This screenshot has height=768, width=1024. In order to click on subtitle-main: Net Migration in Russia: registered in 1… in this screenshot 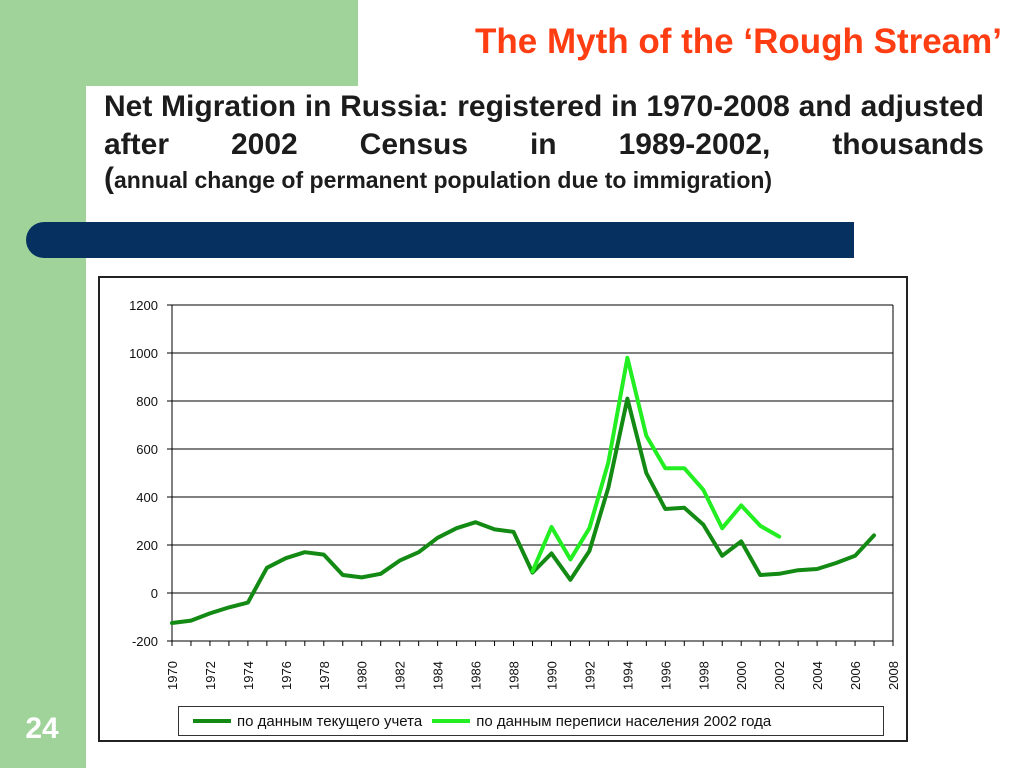, I will do `click(544, 125)`.